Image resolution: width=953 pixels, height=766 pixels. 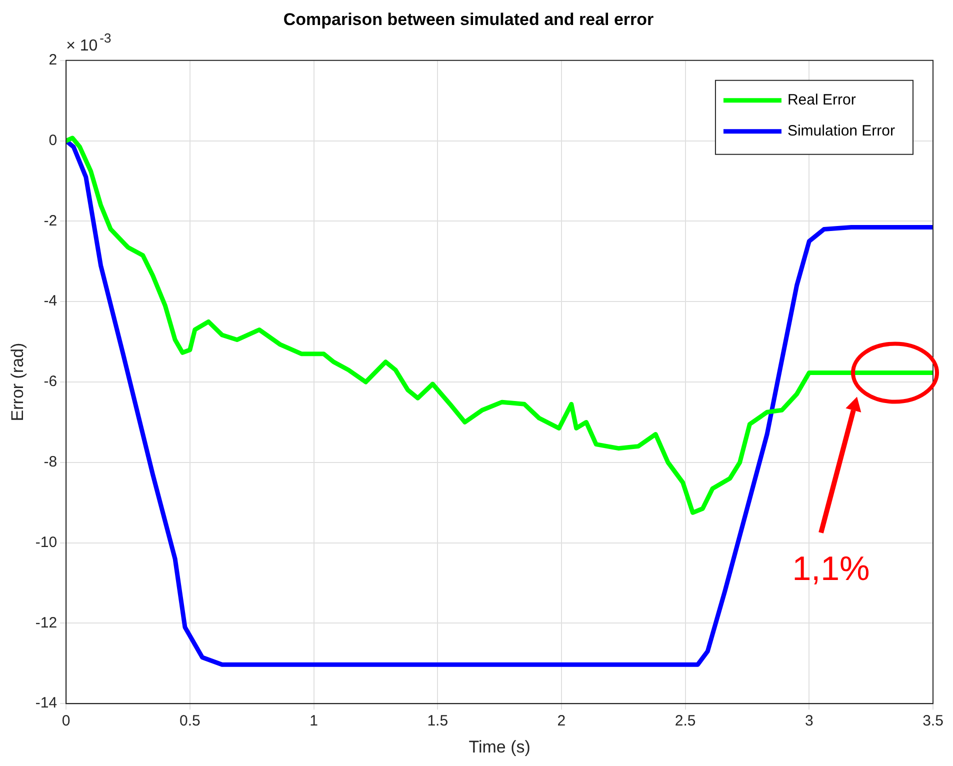 I want to click on x-tick-label: 1.5, so click(x=437, y=721).